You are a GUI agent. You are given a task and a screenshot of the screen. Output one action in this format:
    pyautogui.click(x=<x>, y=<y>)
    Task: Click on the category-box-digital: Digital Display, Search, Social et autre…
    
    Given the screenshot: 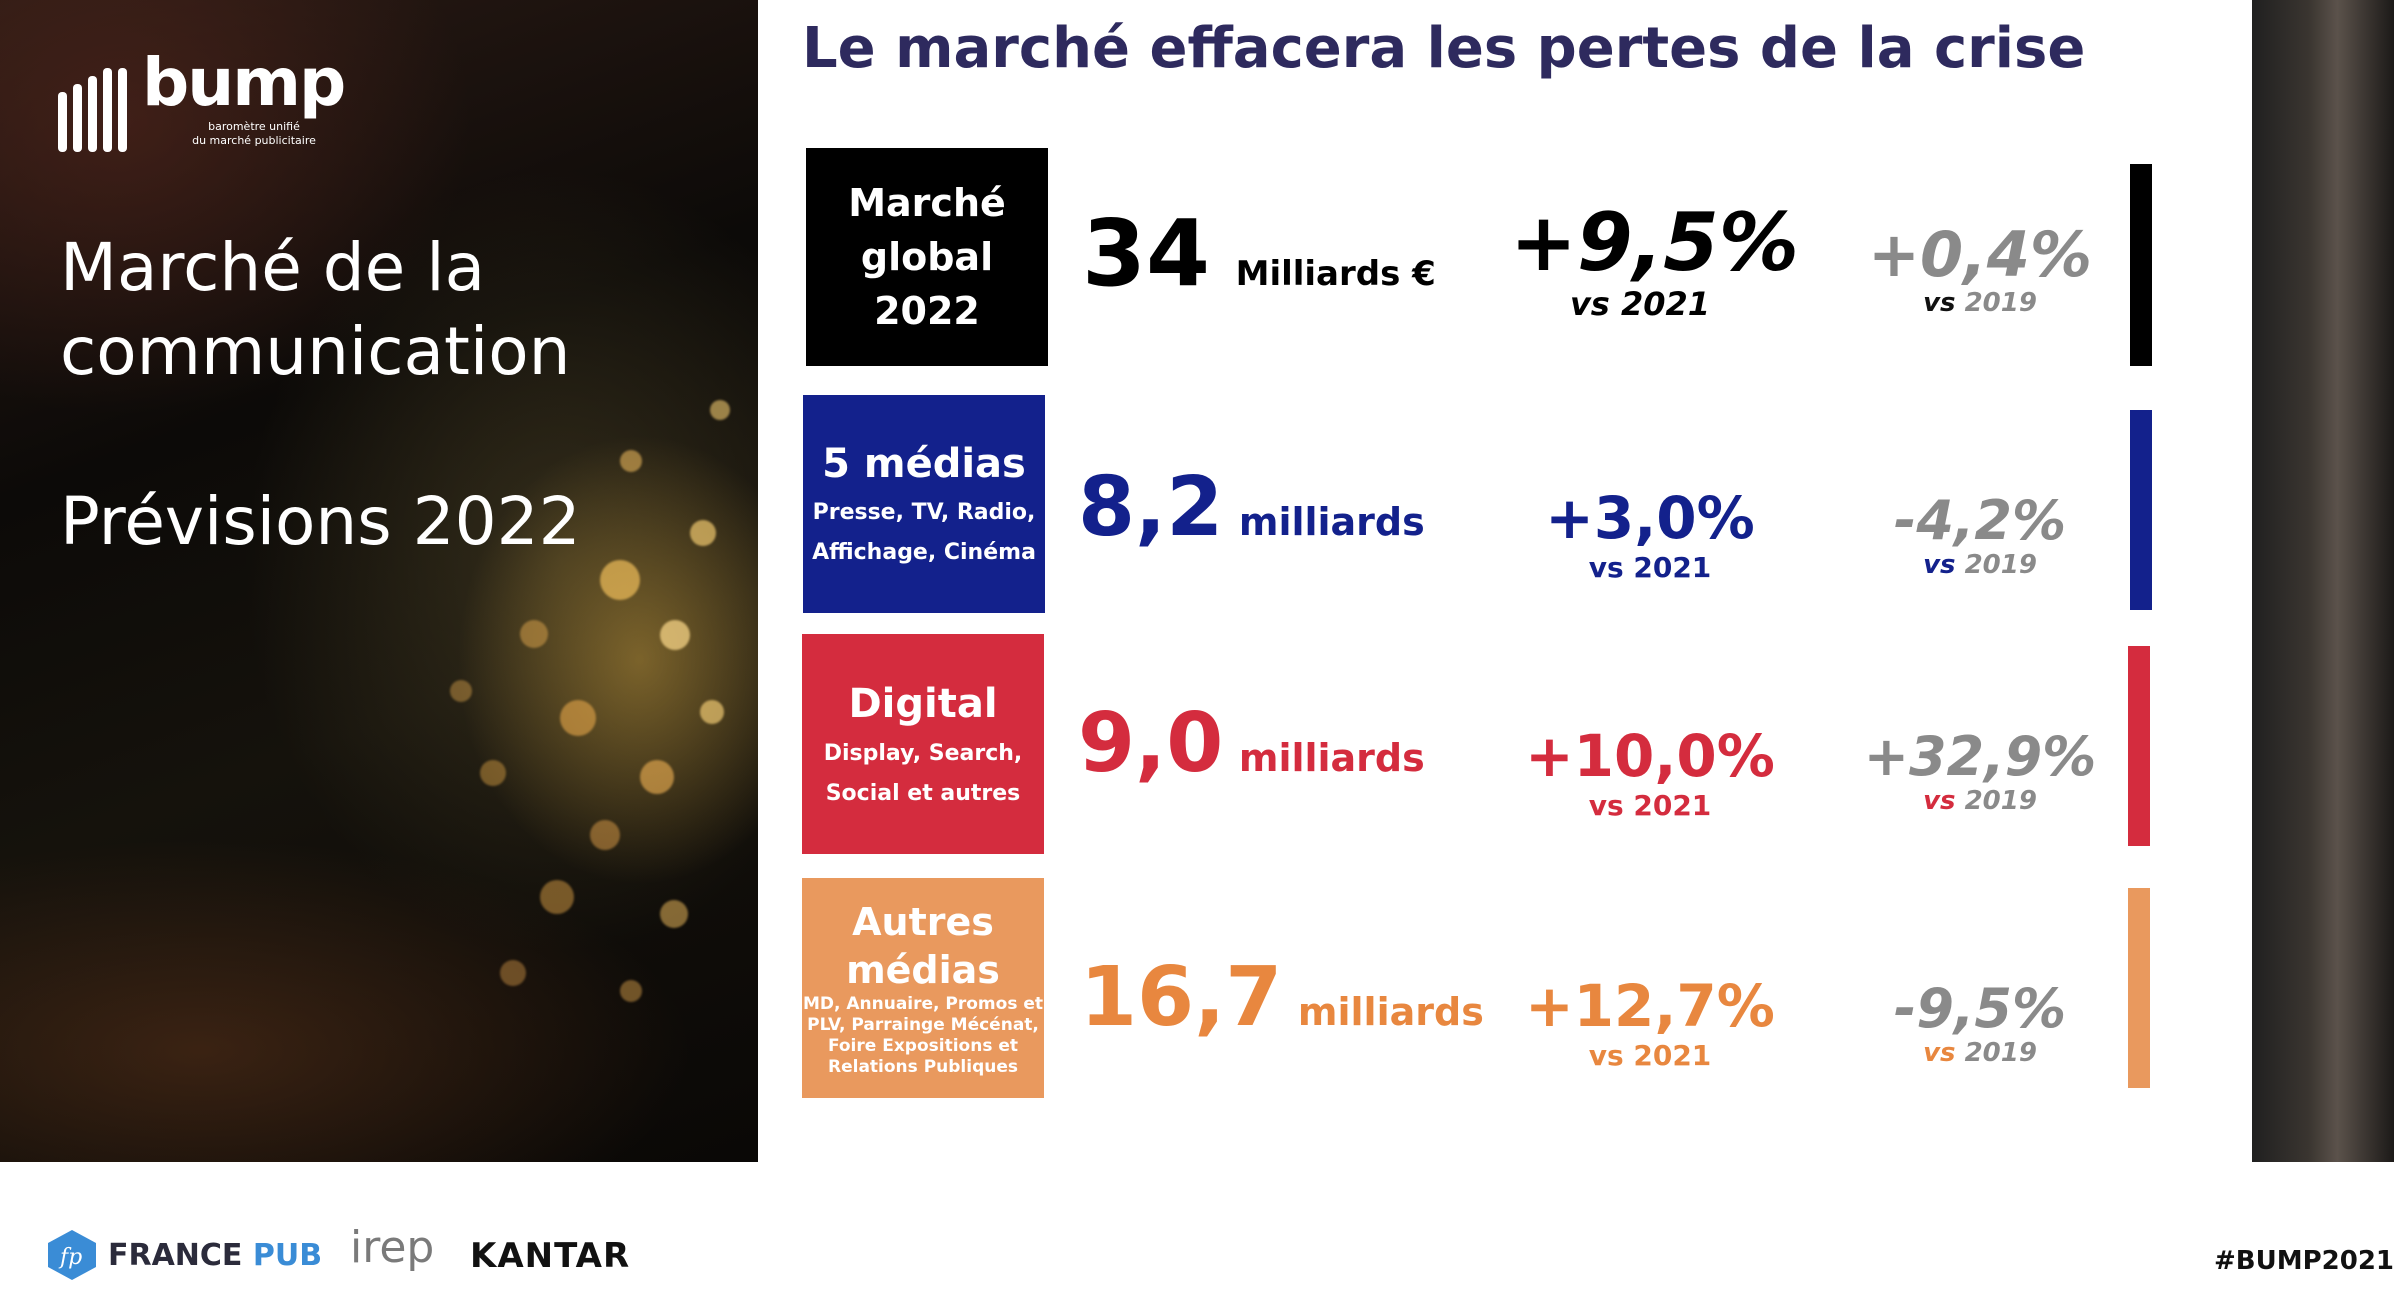 What is the action you would take?
    pyautogui.click(x=923, y=744)
    